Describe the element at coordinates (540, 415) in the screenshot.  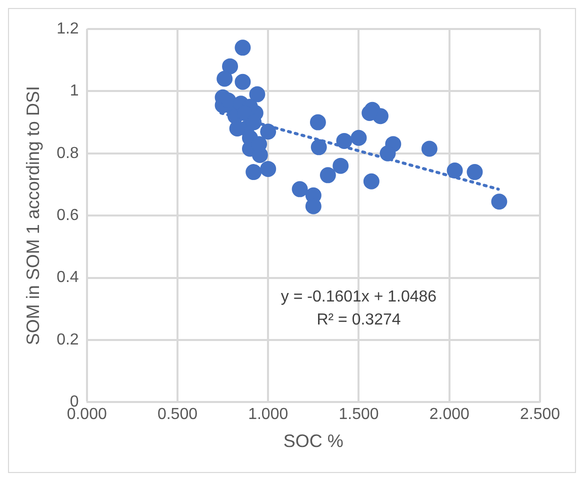
I see `x-tick-label: 2.500` at that location.